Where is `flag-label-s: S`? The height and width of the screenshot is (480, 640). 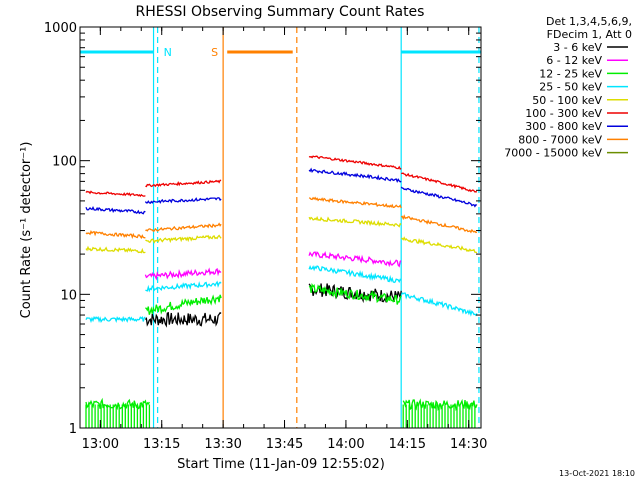
flag-label-s: S is located at coordinates (214, 52).